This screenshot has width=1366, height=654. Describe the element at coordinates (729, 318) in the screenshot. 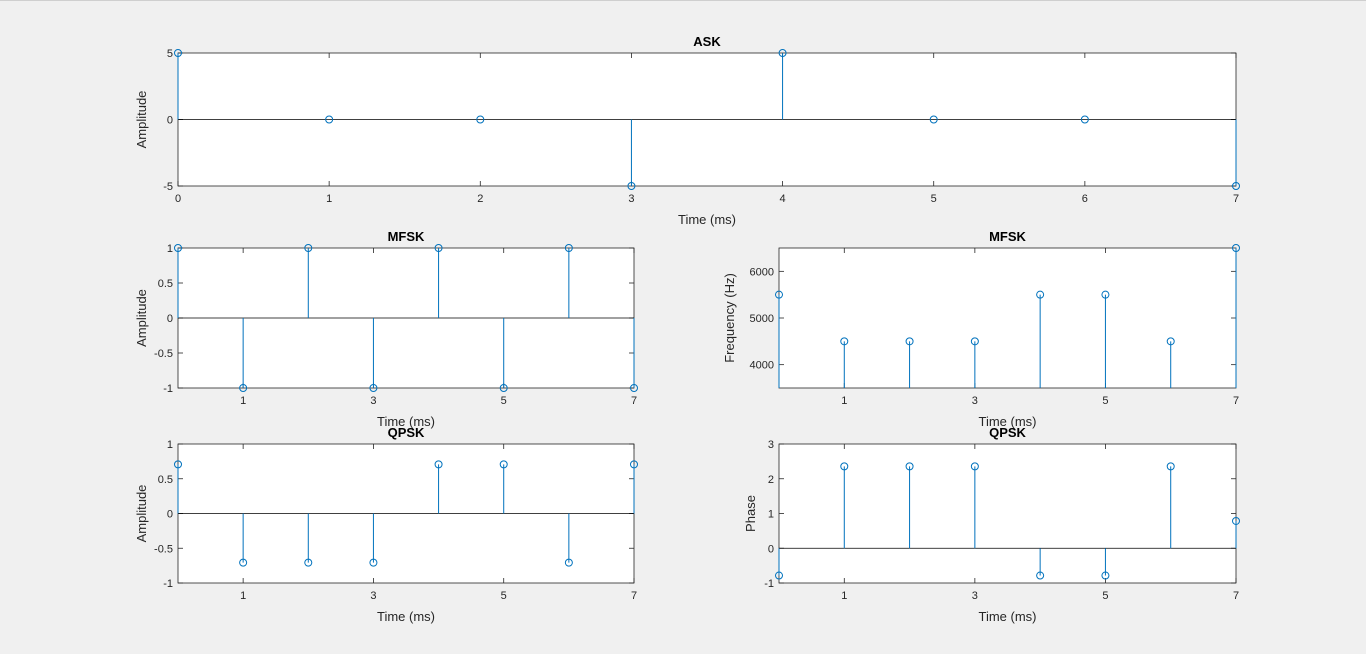

I see `y-axis-label: Frequency (Hz)` at that location.